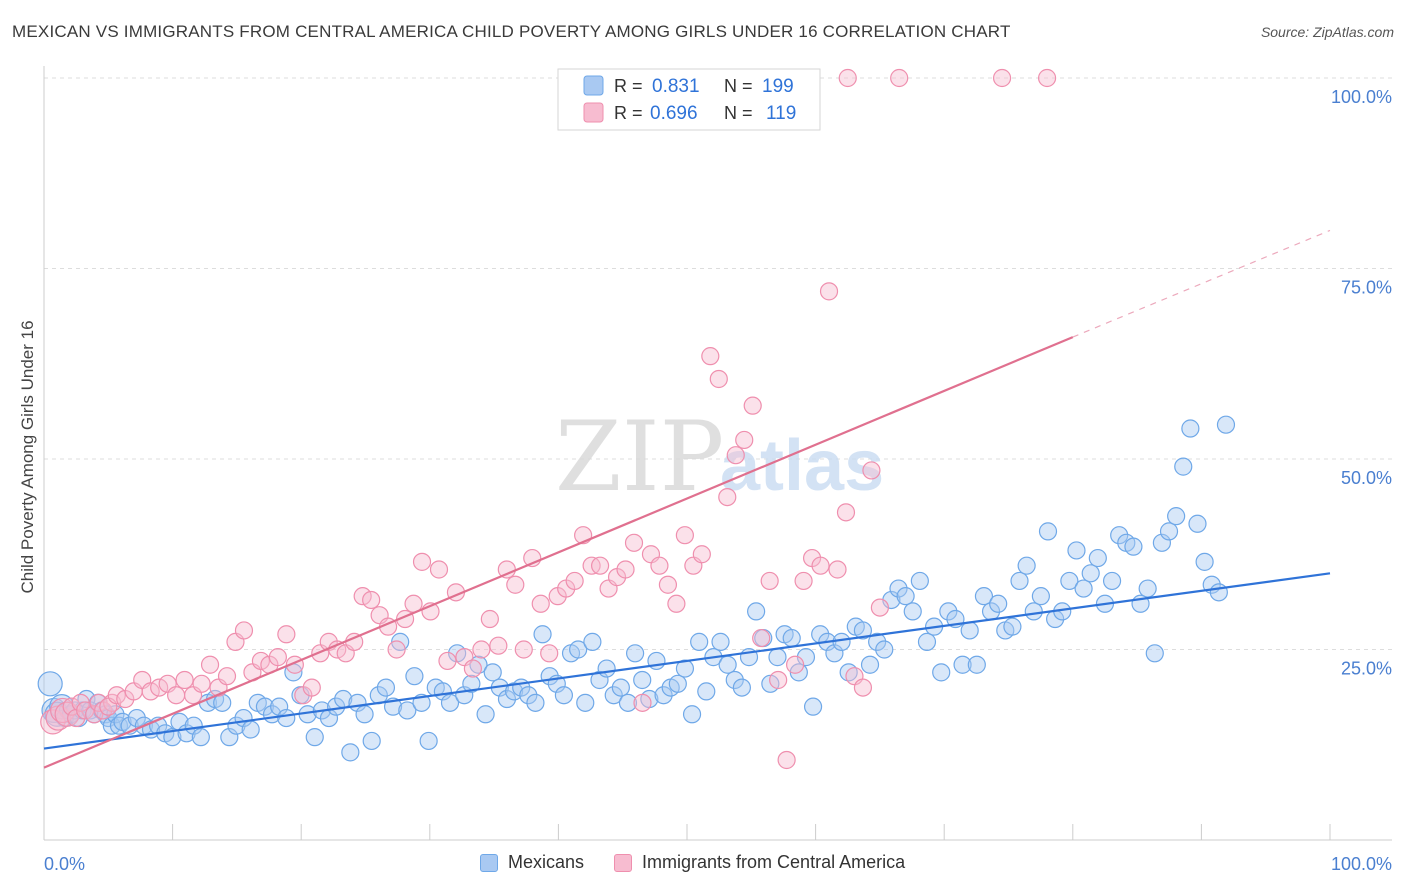 The width and height of the screenshot is (1406, 892). Describe the element at coordinates (1361, 383) in the screenshot. I see `y-tick-labels: 25.0% 50.0% 75.0% 100.0%` at that location.